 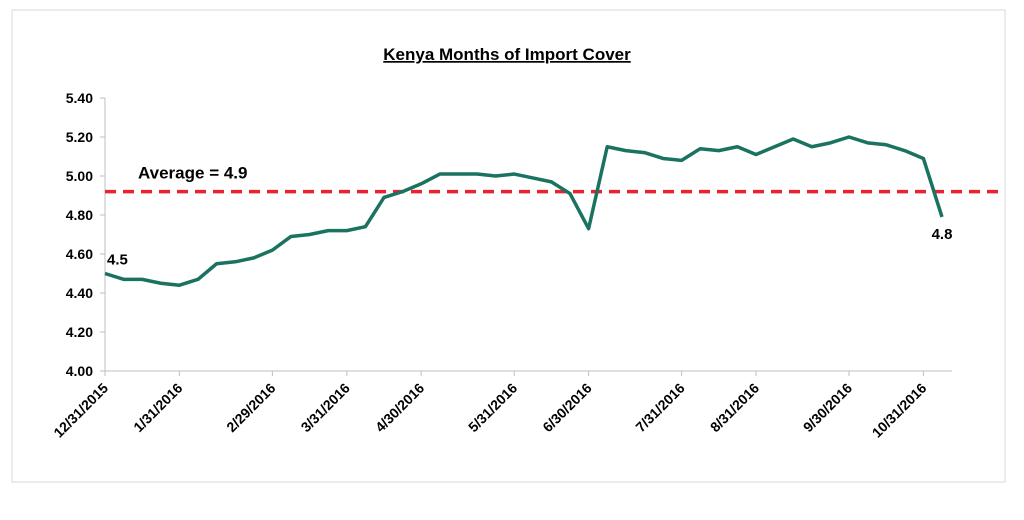 I want to click on y-tick-label: 4.60, so click(x=79, y=254).